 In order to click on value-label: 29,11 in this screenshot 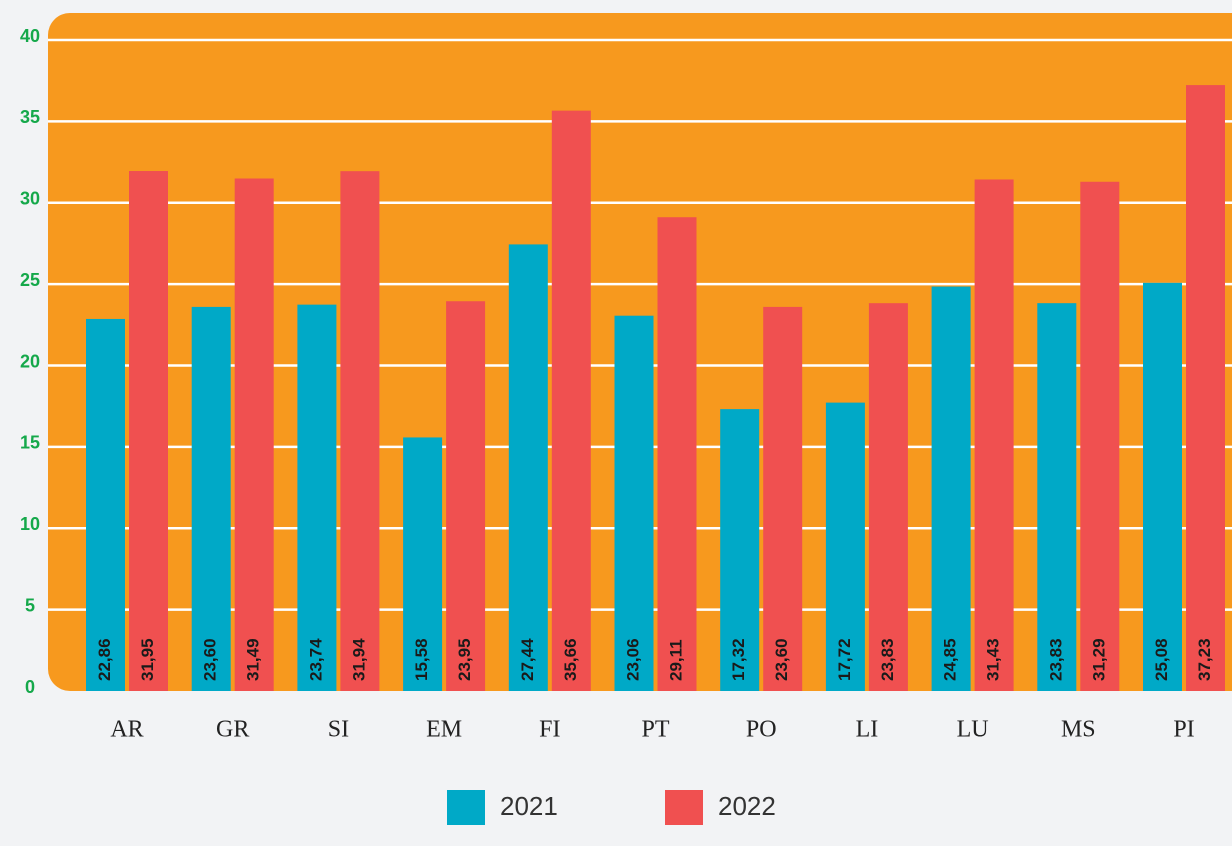, I will do `click(675, 660)`.